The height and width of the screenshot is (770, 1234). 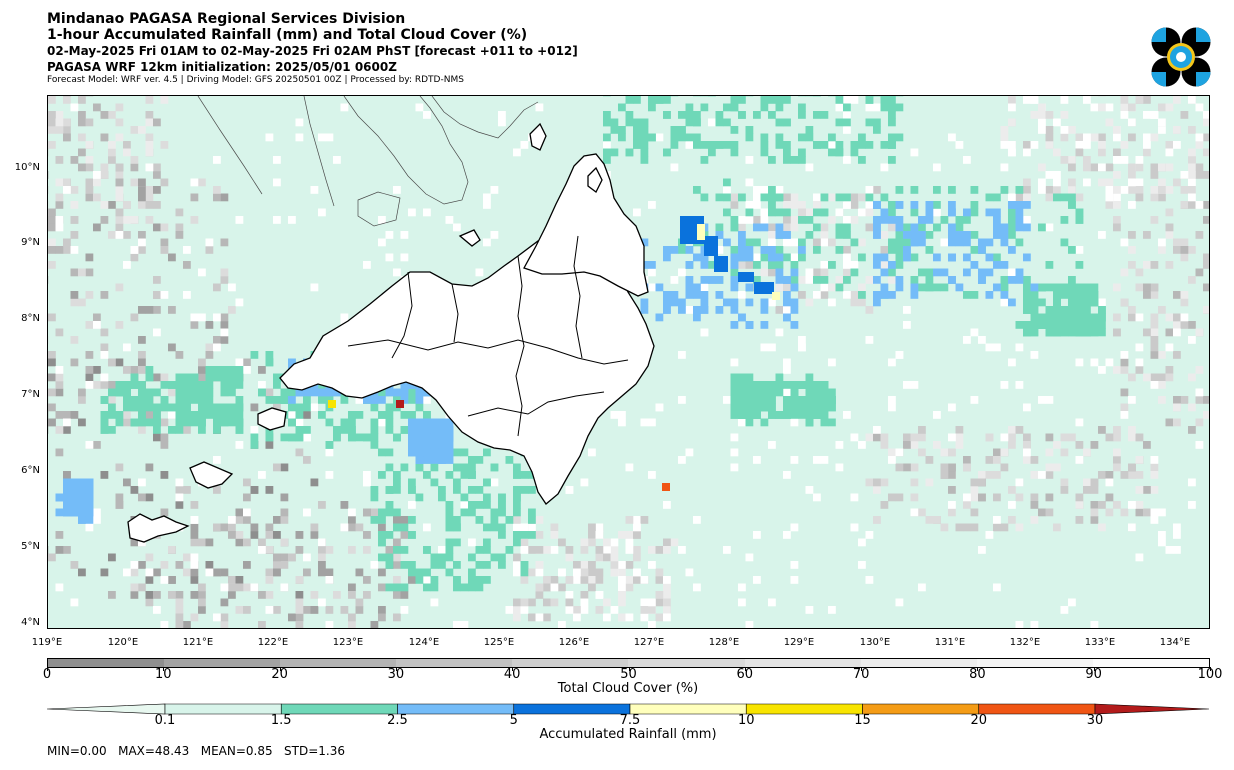 I want to click on rainfall-colorbar-title: Accumulated Rainfall (mm), so click(x=628, y=734).